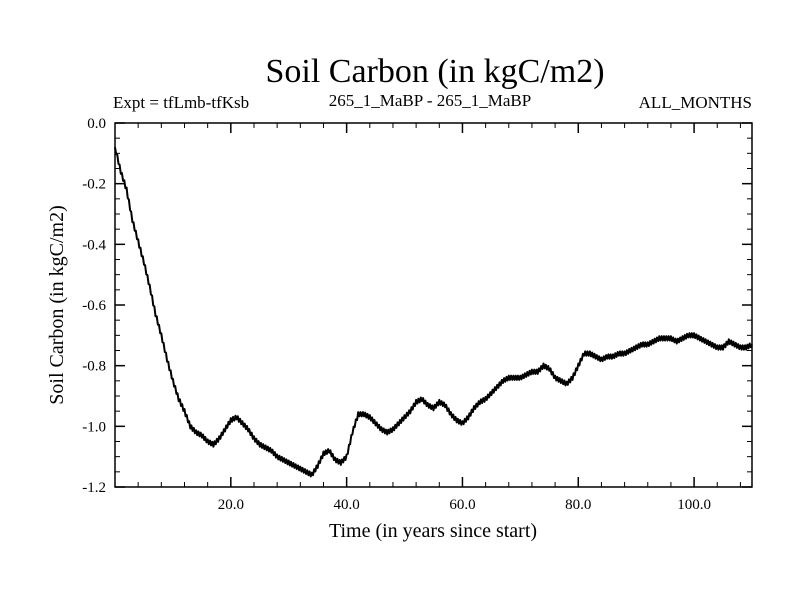 The width and height of the screenshot is (800, 600). What do you see at coordinates (578, 505) in the screenshot?
I see `x-tick-label: 80.0` at bounding box center [578, 505].